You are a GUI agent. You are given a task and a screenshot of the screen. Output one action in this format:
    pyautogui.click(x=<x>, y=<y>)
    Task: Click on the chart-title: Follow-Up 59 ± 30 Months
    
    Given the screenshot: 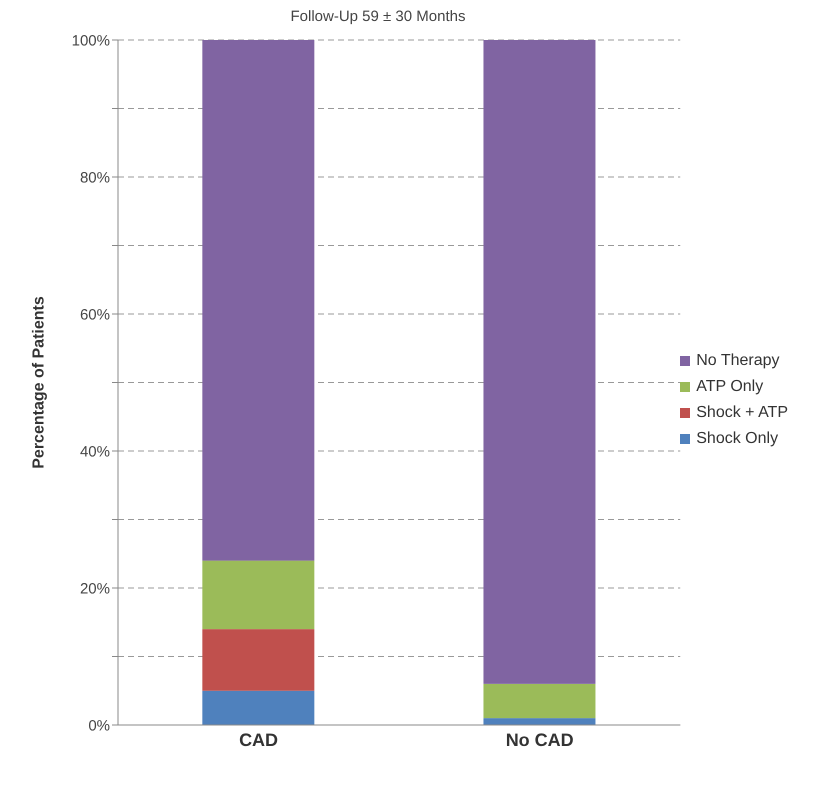 What is the action you would take?
    pyautogui.click(x=378, y=16)
    